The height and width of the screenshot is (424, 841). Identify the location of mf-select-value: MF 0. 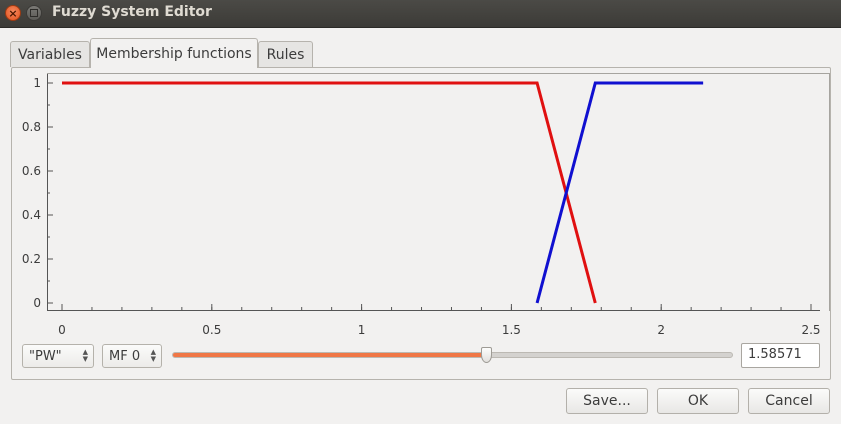
(125, 356).